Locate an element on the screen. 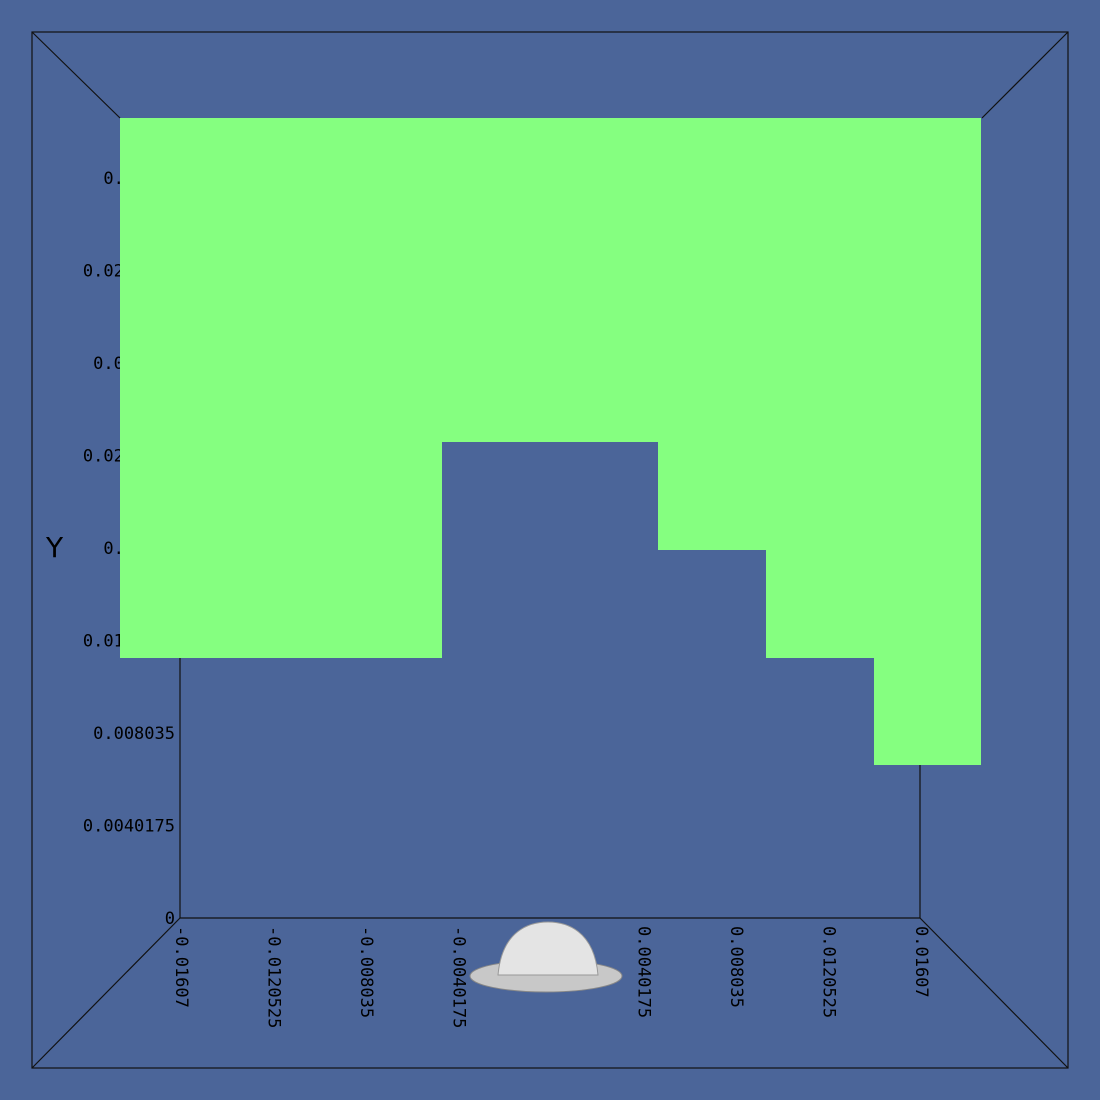 This screenshot has height=1100, width=1100. y-tick-label: 0.008035 is located at coordinates (134, 734).